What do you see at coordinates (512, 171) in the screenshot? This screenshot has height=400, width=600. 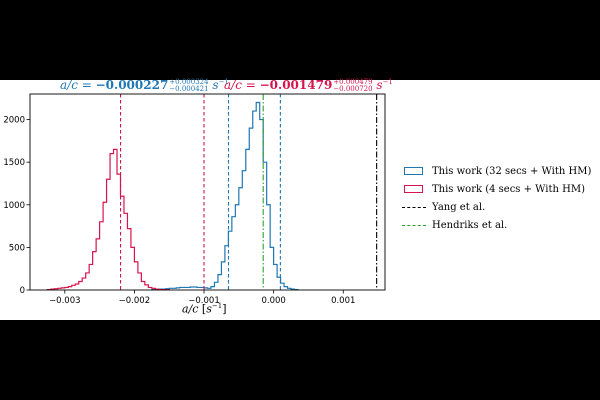 I see `legend-label-blue: This work (32 secs + With HM)` at bounding box center [512, 171].